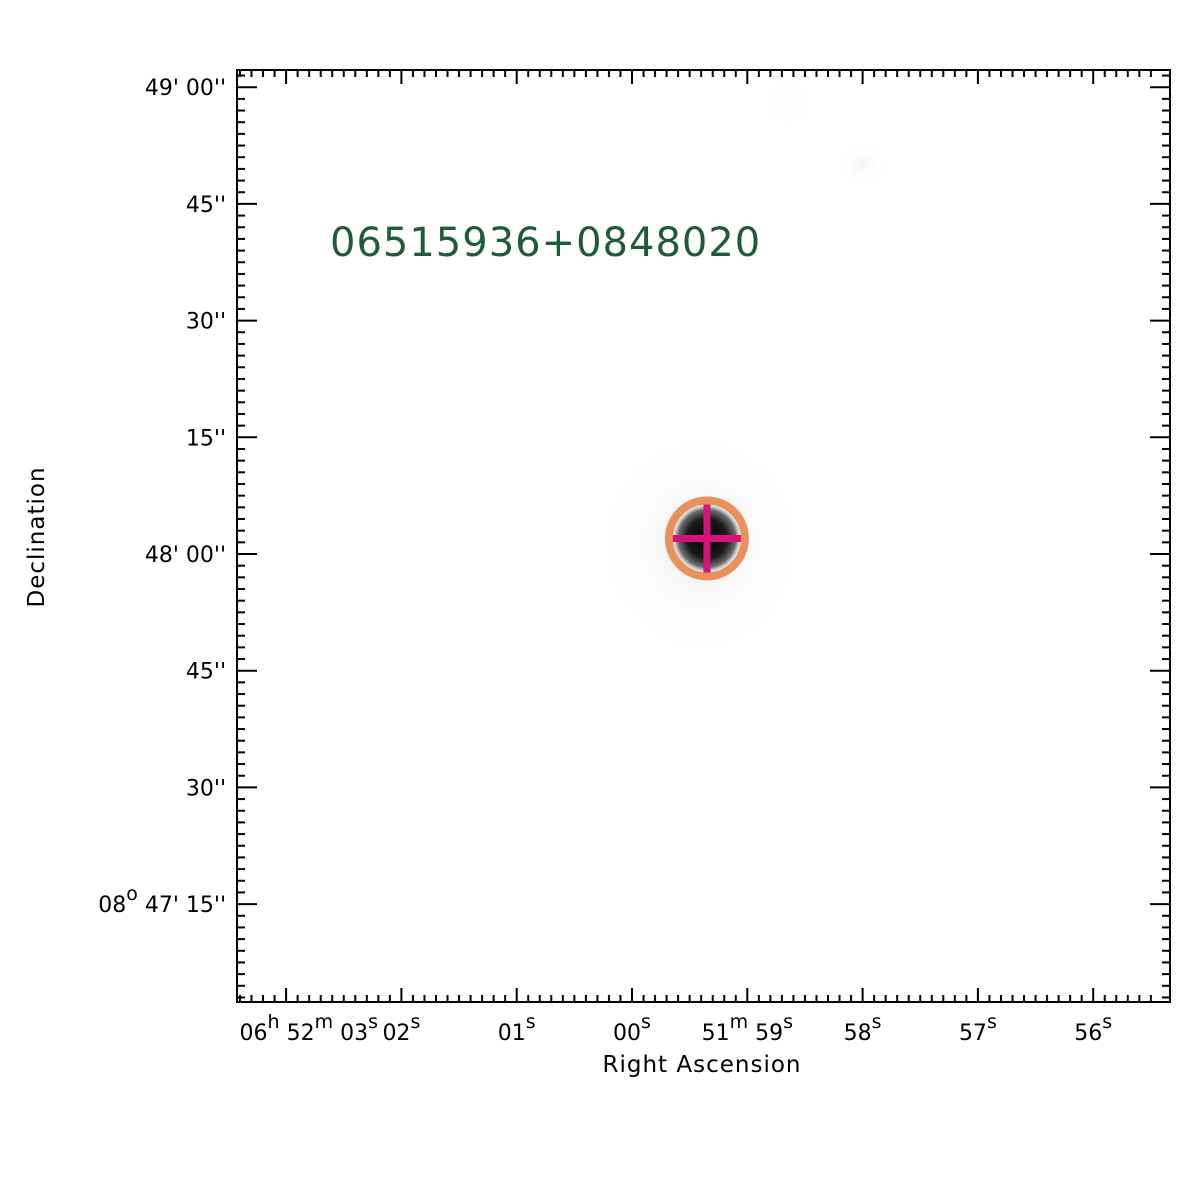 This screenshot has width=1180, height=1184. I want to click on target-marker, so click(706, 538).